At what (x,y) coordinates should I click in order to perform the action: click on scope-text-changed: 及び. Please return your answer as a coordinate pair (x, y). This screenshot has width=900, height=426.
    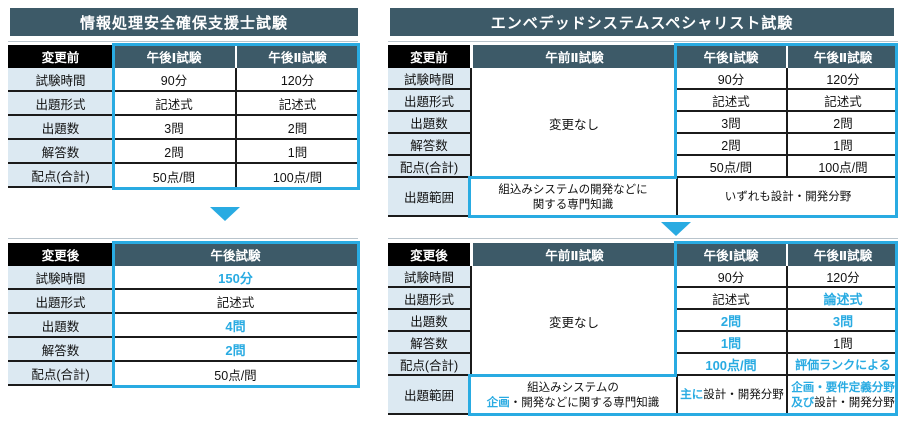
    Looking at the image, I should click on (803, 402).